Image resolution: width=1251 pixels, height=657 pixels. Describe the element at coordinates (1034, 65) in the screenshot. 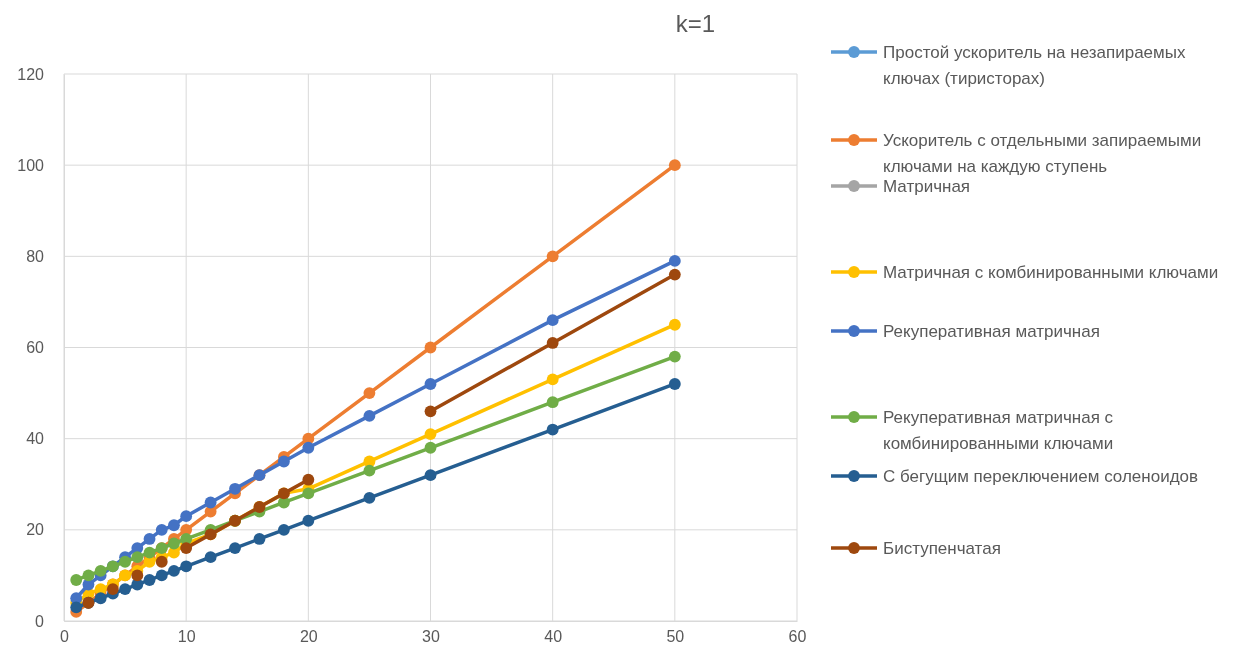

I see `legend-label: Простой ускоритель на незапираемых ключах (тиристорах)` at that location.